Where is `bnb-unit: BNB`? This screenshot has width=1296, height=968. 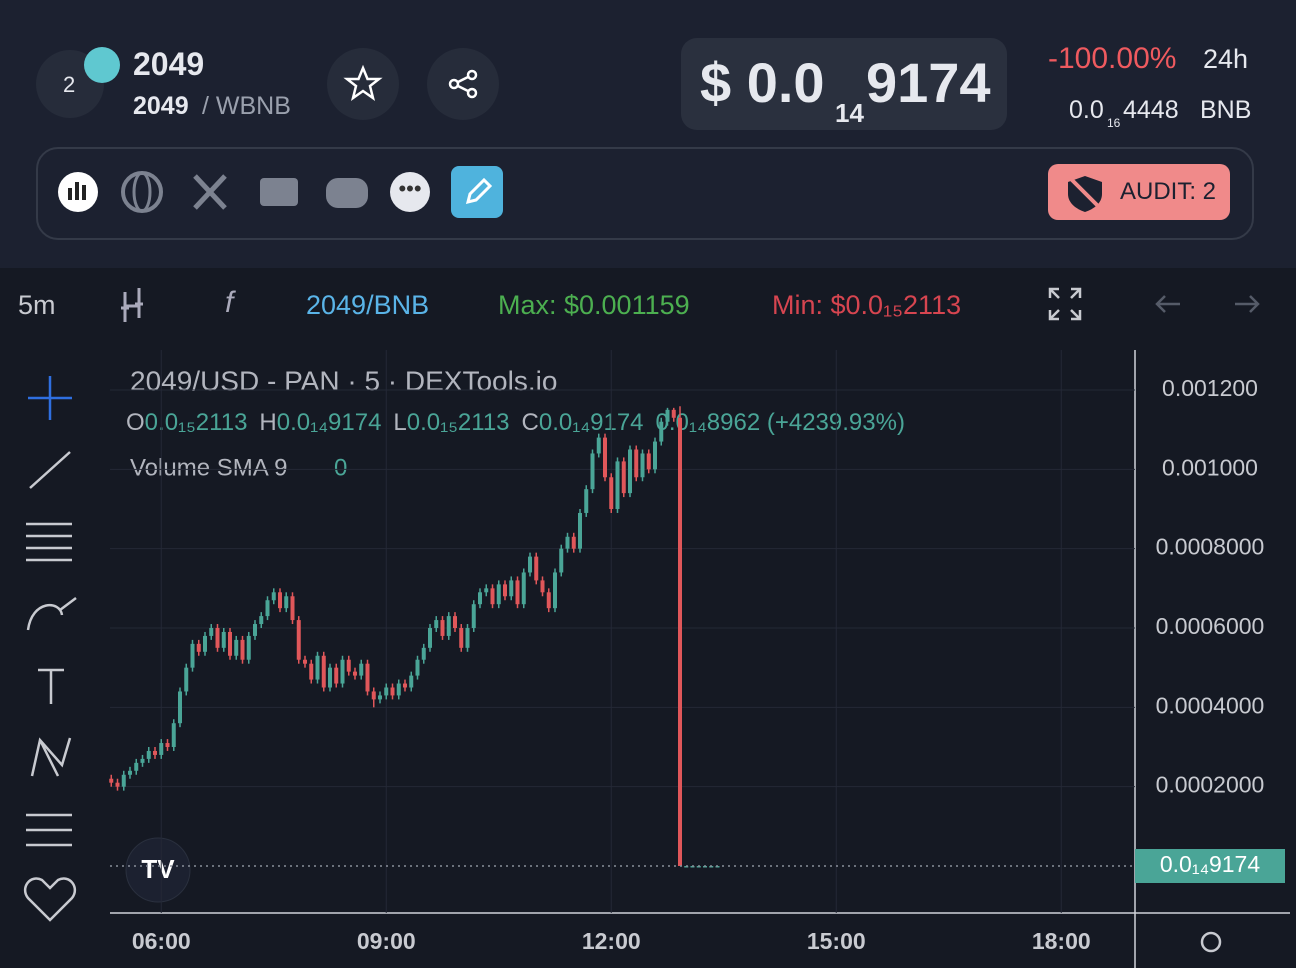
bnb-unit: BNB is located at coordinates (1226, 110).